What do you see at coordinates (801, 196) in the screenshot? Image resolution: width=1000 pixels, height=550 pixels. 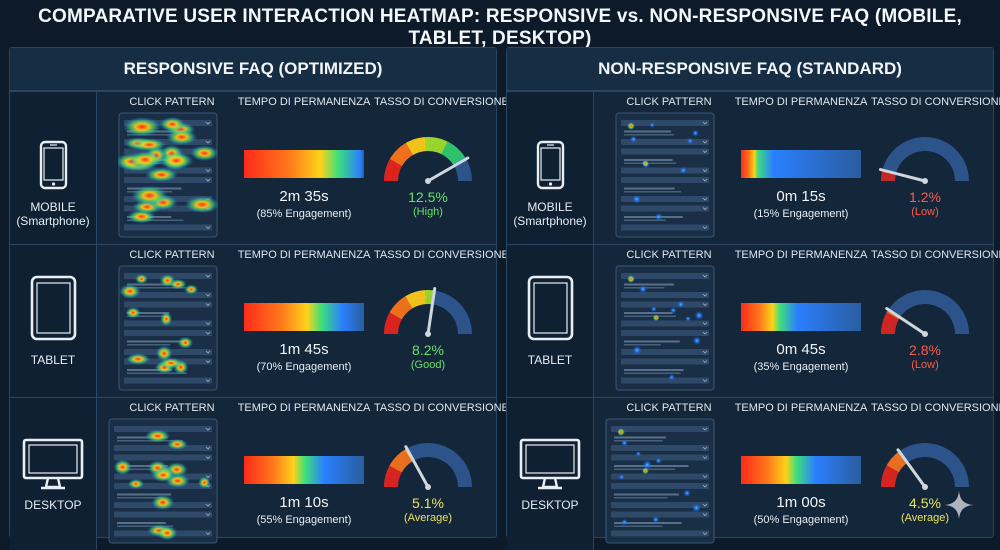 I see `dwell-time-value: 0m 15s` at bounding box center [801, 196].